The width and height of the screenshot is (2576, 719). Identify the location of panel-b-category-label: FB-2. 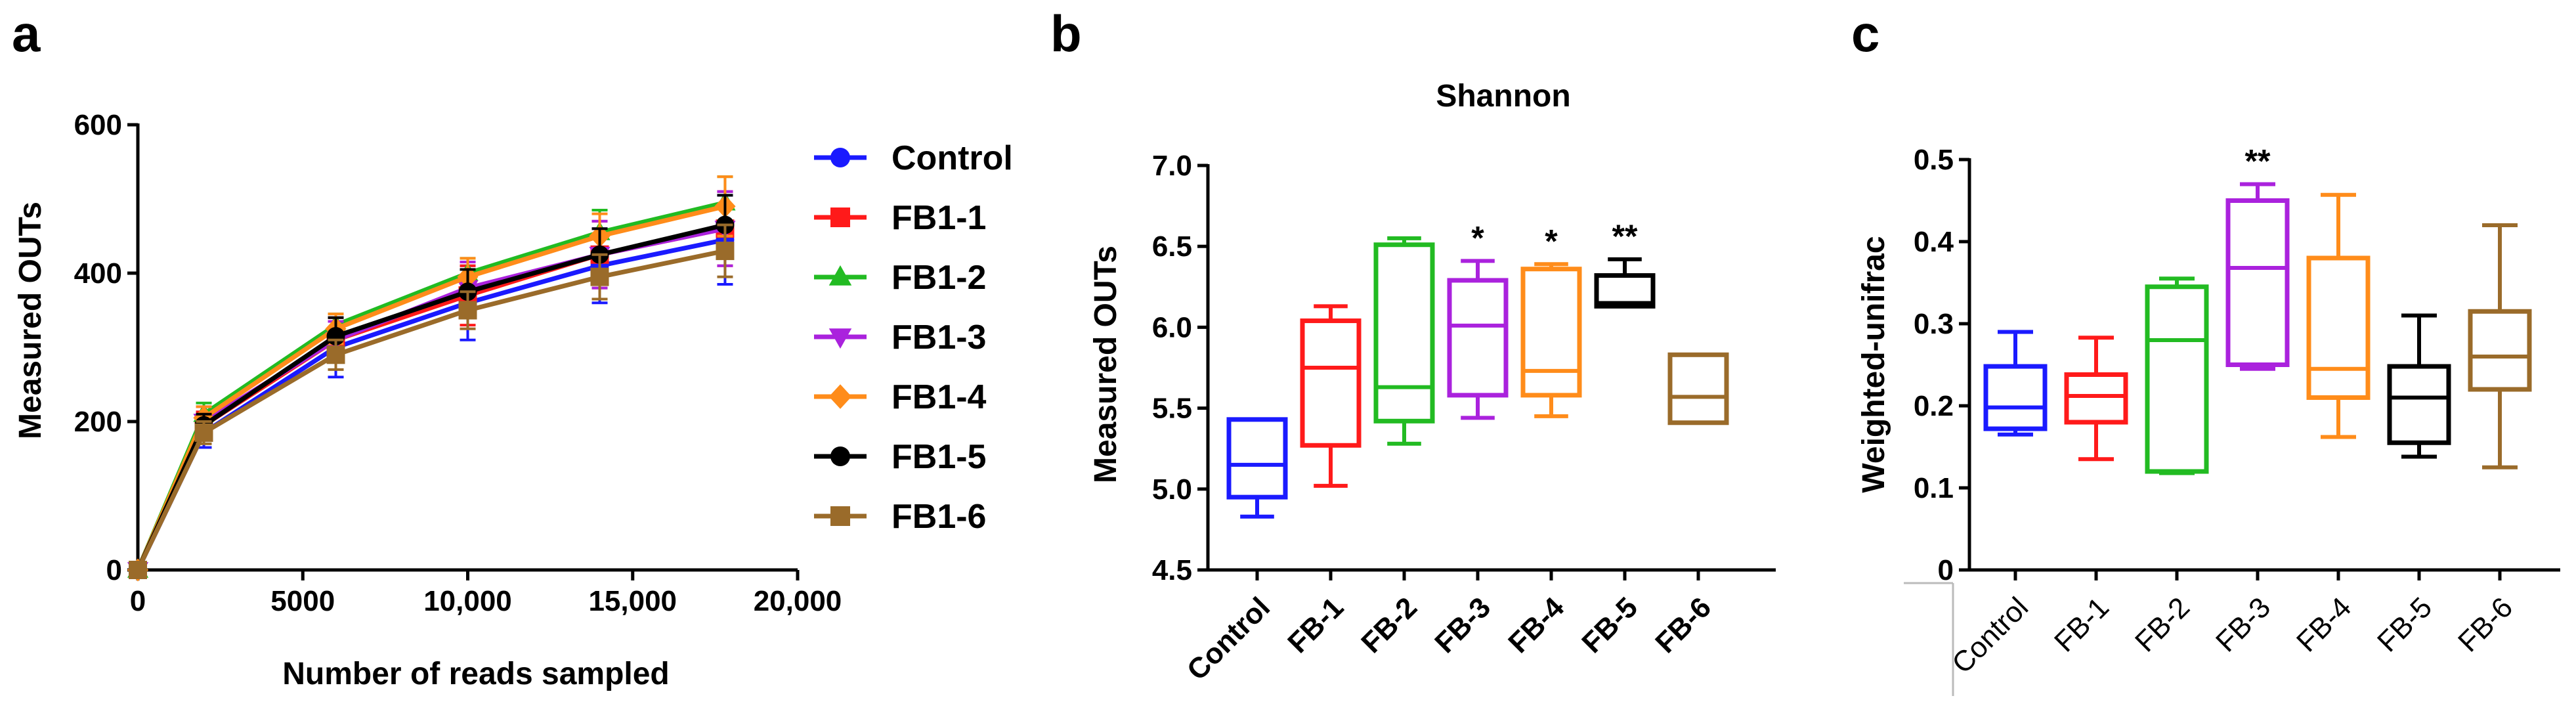
(1389, 625).